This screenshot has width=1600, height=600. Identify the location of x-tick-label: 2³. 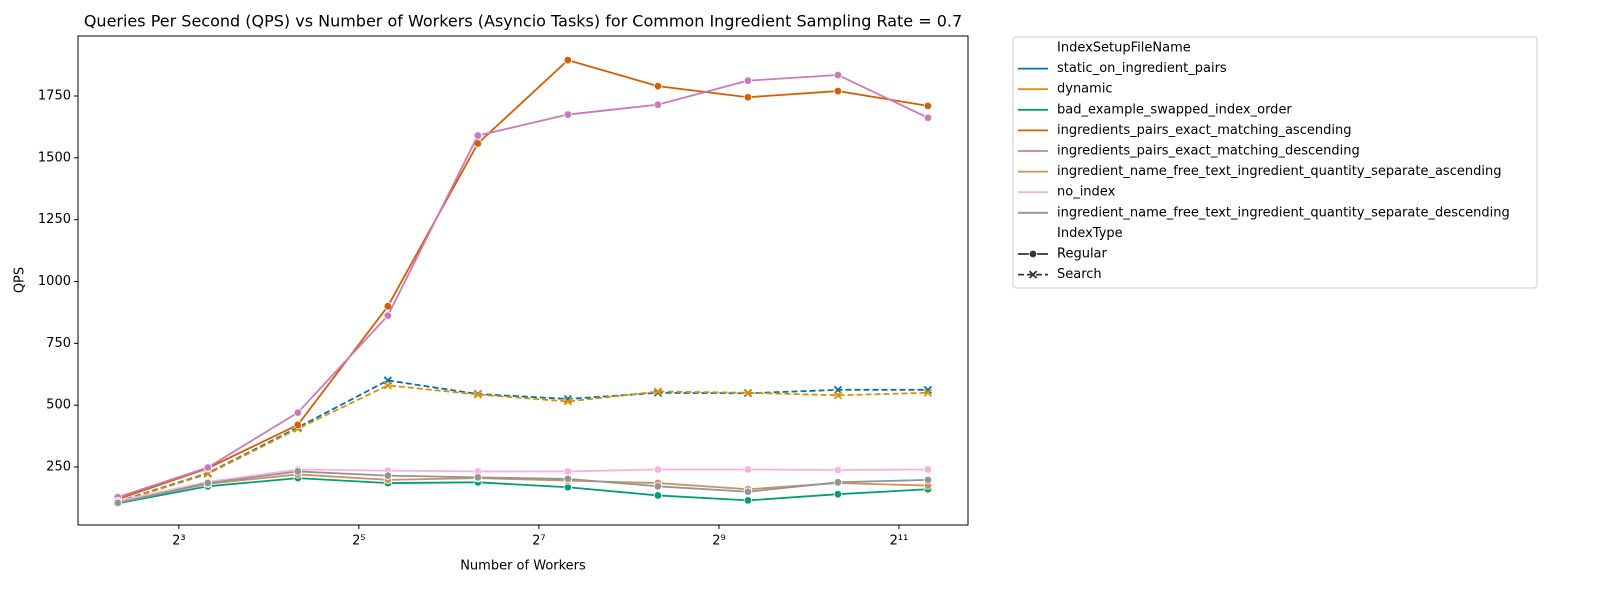
(178, 541).